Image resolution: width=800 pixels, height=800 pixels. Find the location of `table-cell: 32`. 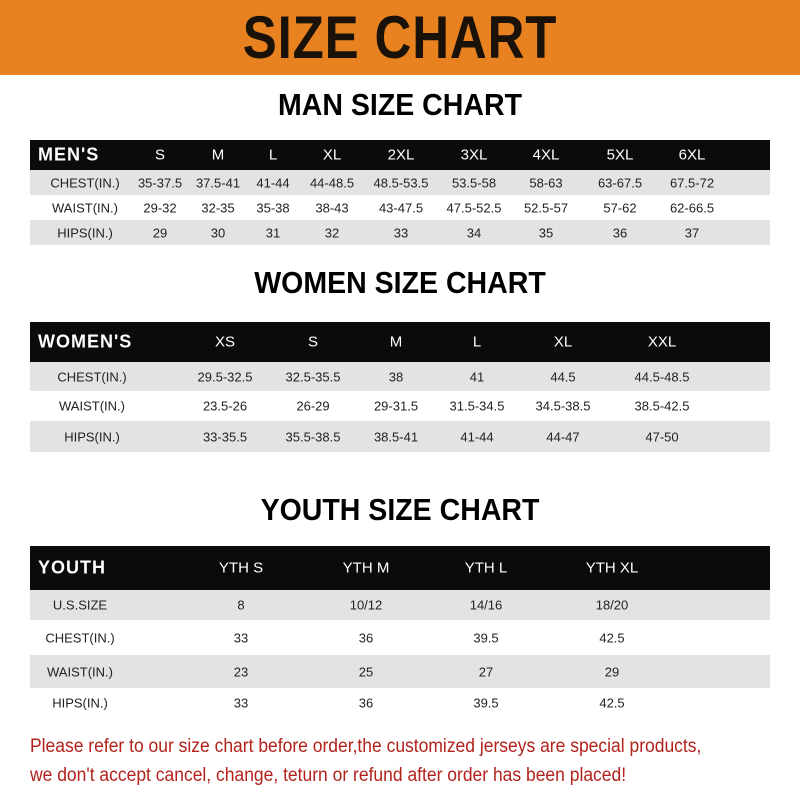

table-cell: 32 is located at coordinates (332, 232).